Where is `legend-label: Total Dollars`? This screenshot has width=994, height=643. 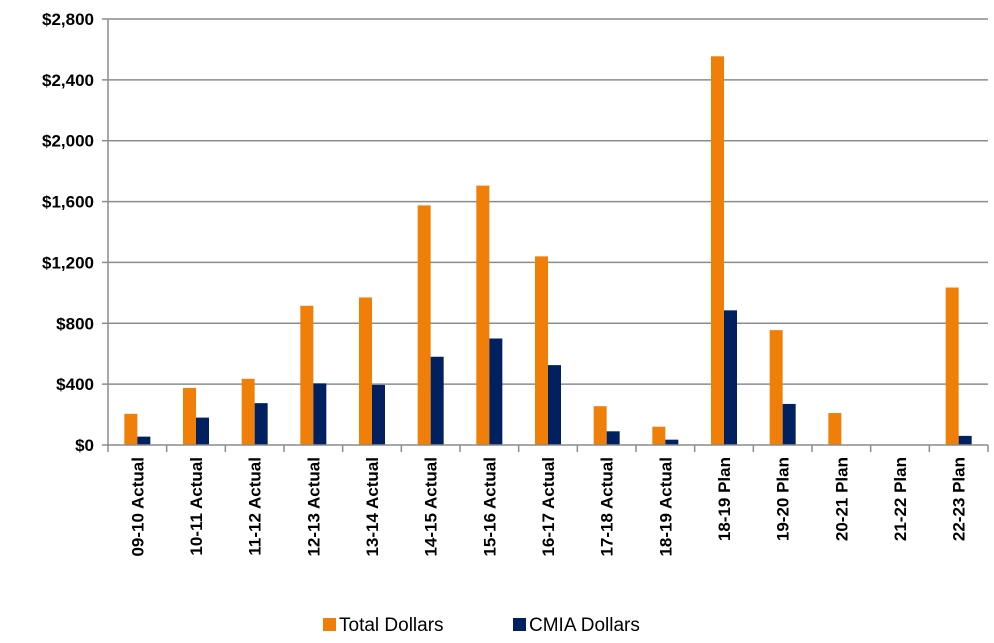
legend-label: Total Dollars is located at coordinates (391, 625).